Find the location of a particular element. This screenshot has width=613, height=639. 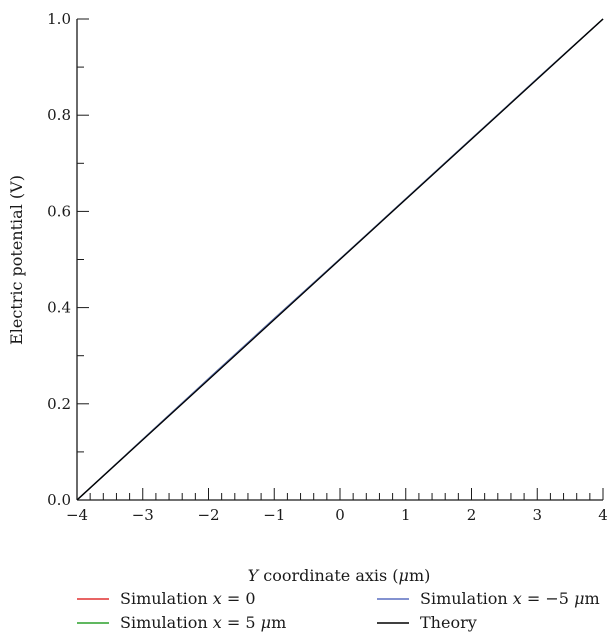

x-tick-label: −2 is located at coordinates (208, 515).